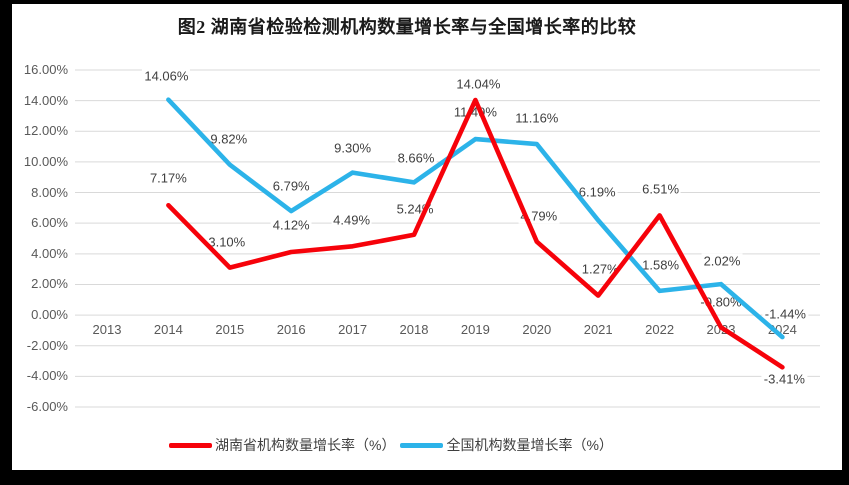  Describe the element at coordinates (45, 100) in the screenshot. I see `y-axis-tick-label: 14.00%` at that location.